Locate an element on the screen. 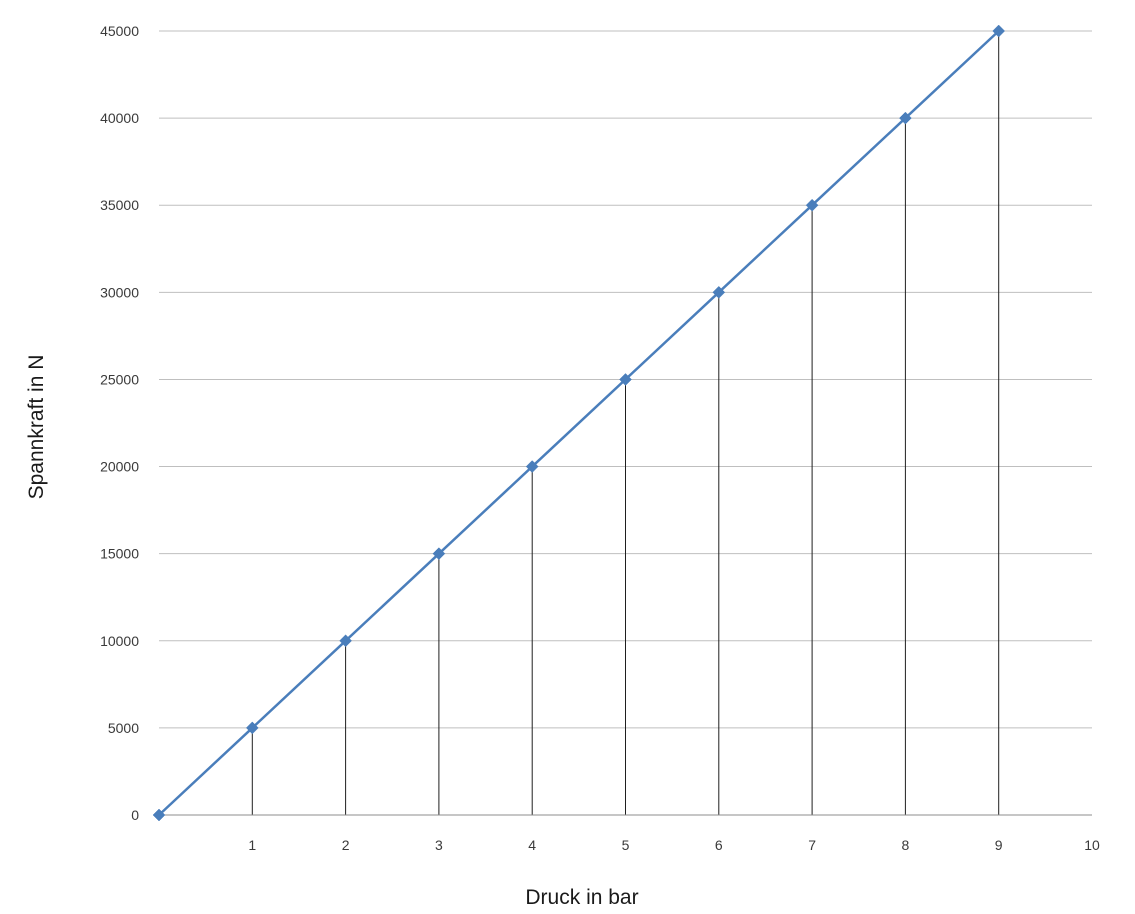 The height and width of the screenshot is (914, 1135). x-tick-labels: 1 2 3 4 5 6 7 8 9 10 is located at coordinates (674, 845).